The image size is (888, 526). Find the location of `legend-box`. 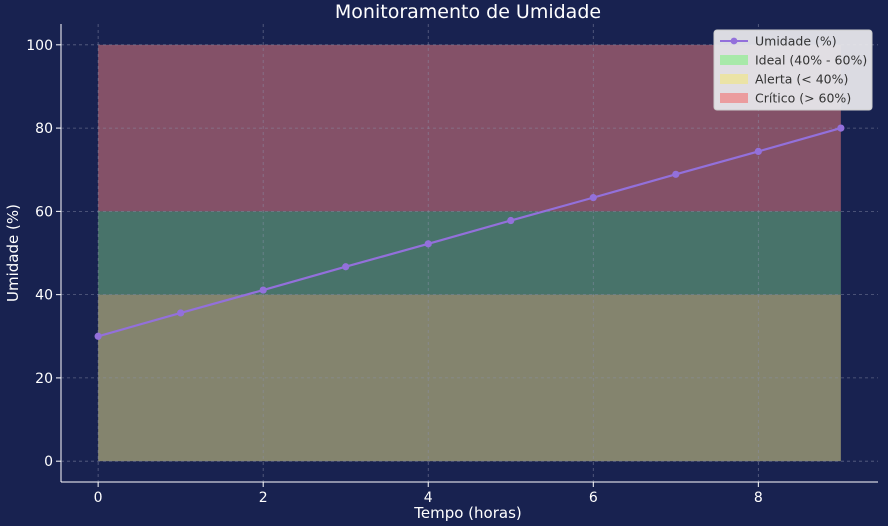

legend-box is located at coordinates (793, 70).